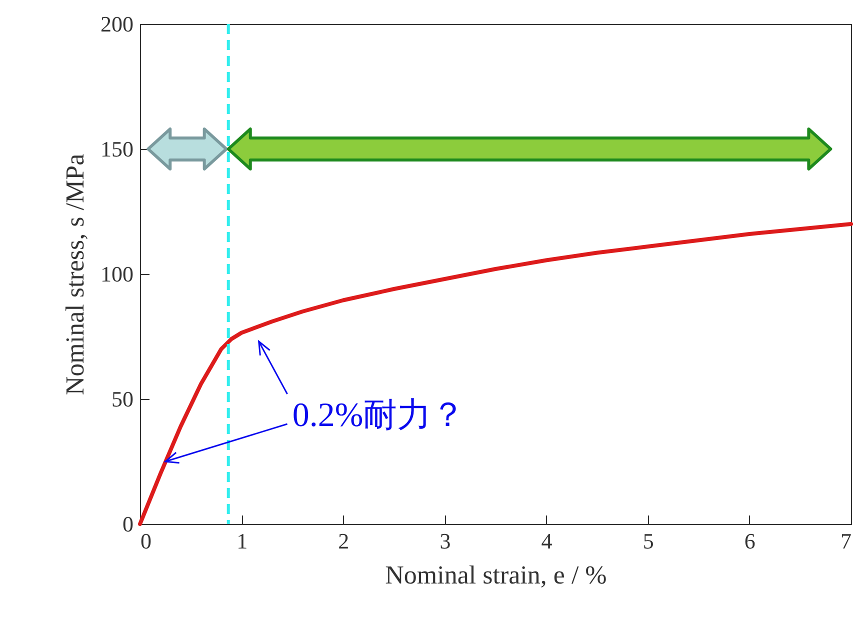  Describe the element at coordinates (75, 274) in the screenshot. I see `y-axis-title: Nominal stress, s /MPa` at that location.